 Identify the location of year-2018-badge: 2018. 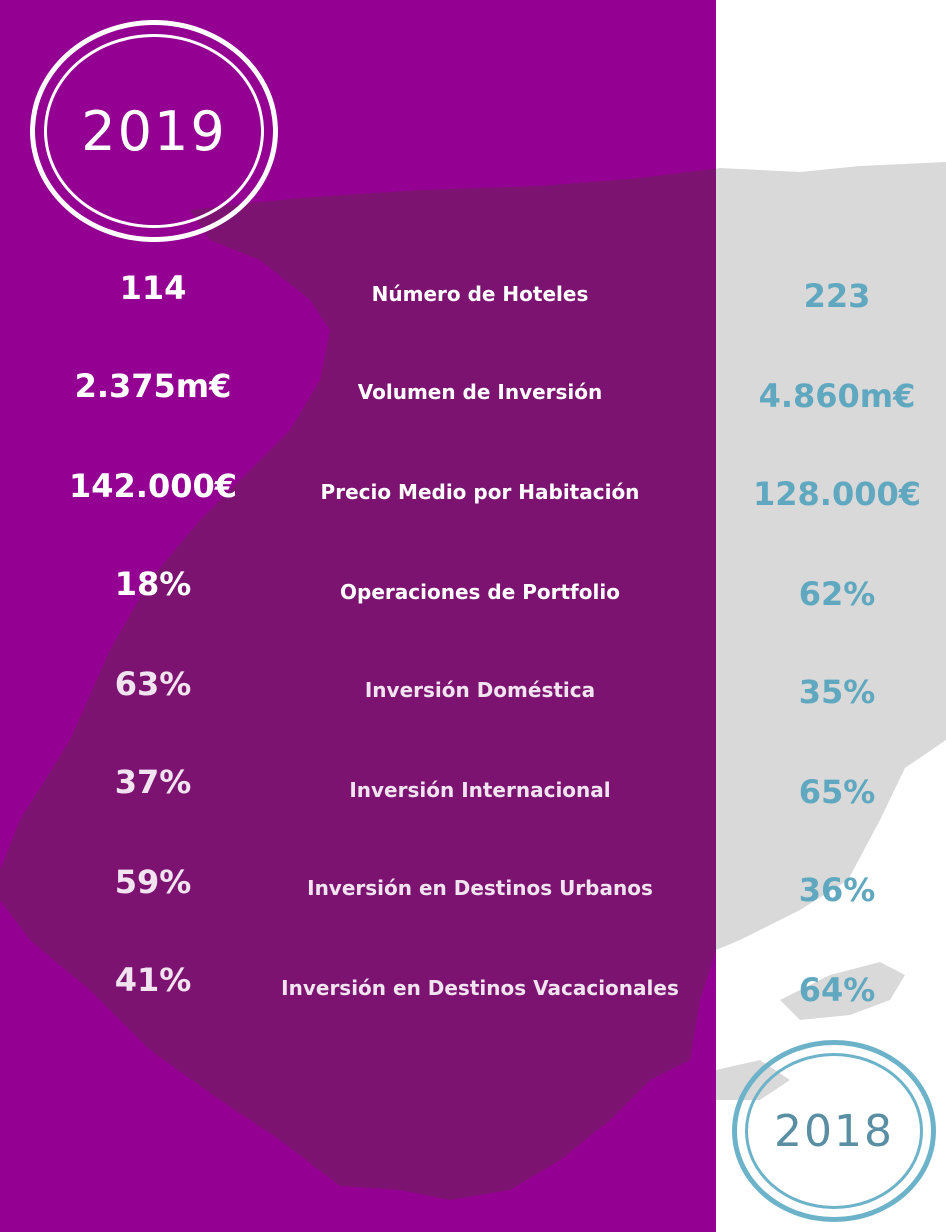
(834, 1131).